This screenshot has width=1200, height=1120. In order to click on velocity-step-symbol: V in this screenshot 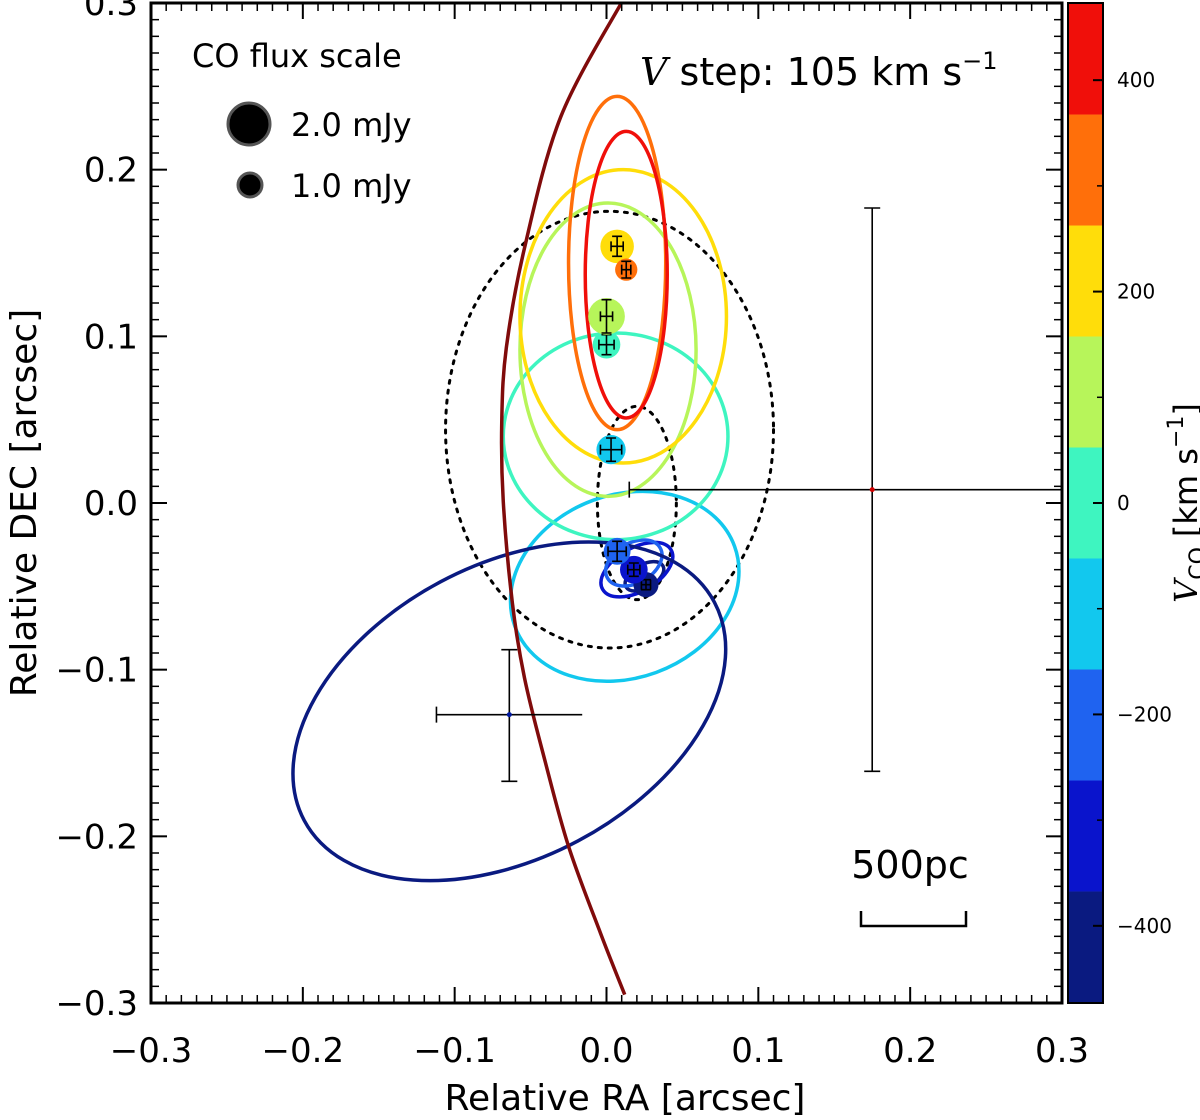, I will do `click(655, 72)`.